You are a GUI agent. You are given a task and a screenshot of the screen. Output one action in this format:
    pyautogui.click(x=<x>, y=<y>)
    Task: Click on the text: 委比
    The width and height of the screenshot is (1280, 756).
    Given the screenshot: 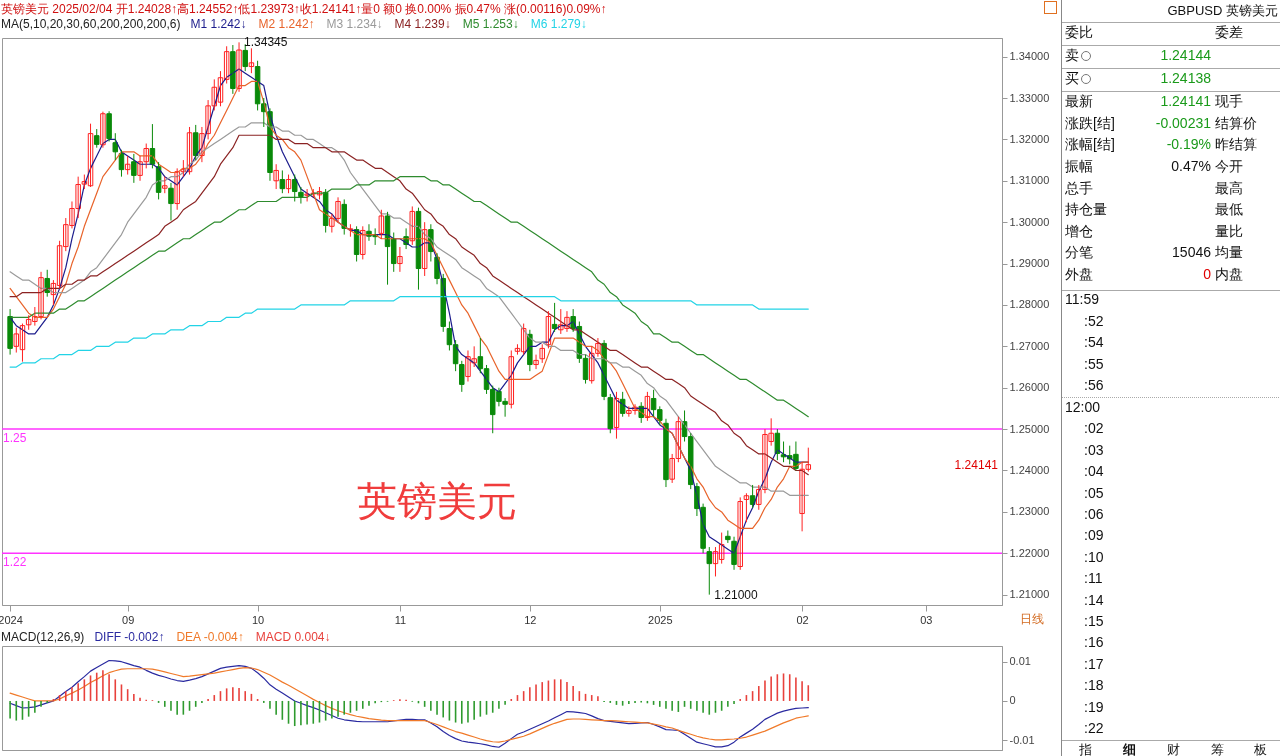 What is the action you would take?
    pyautogui.click(x=1079, y=33)
    